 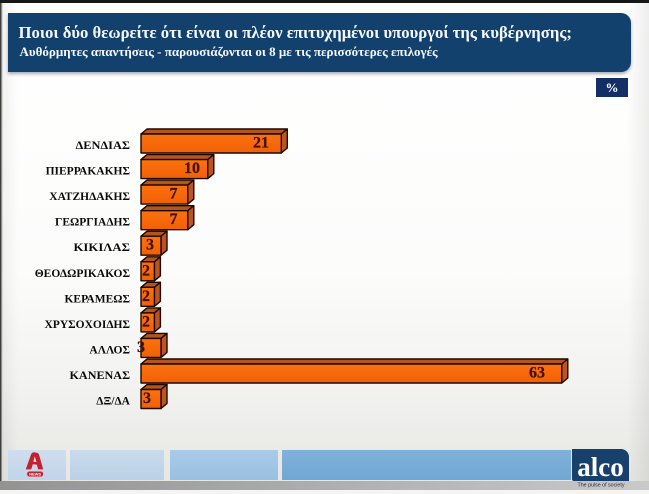 I want to click on svg-text: ΔΞ/ΔΑ, so click(x=113, y=402).